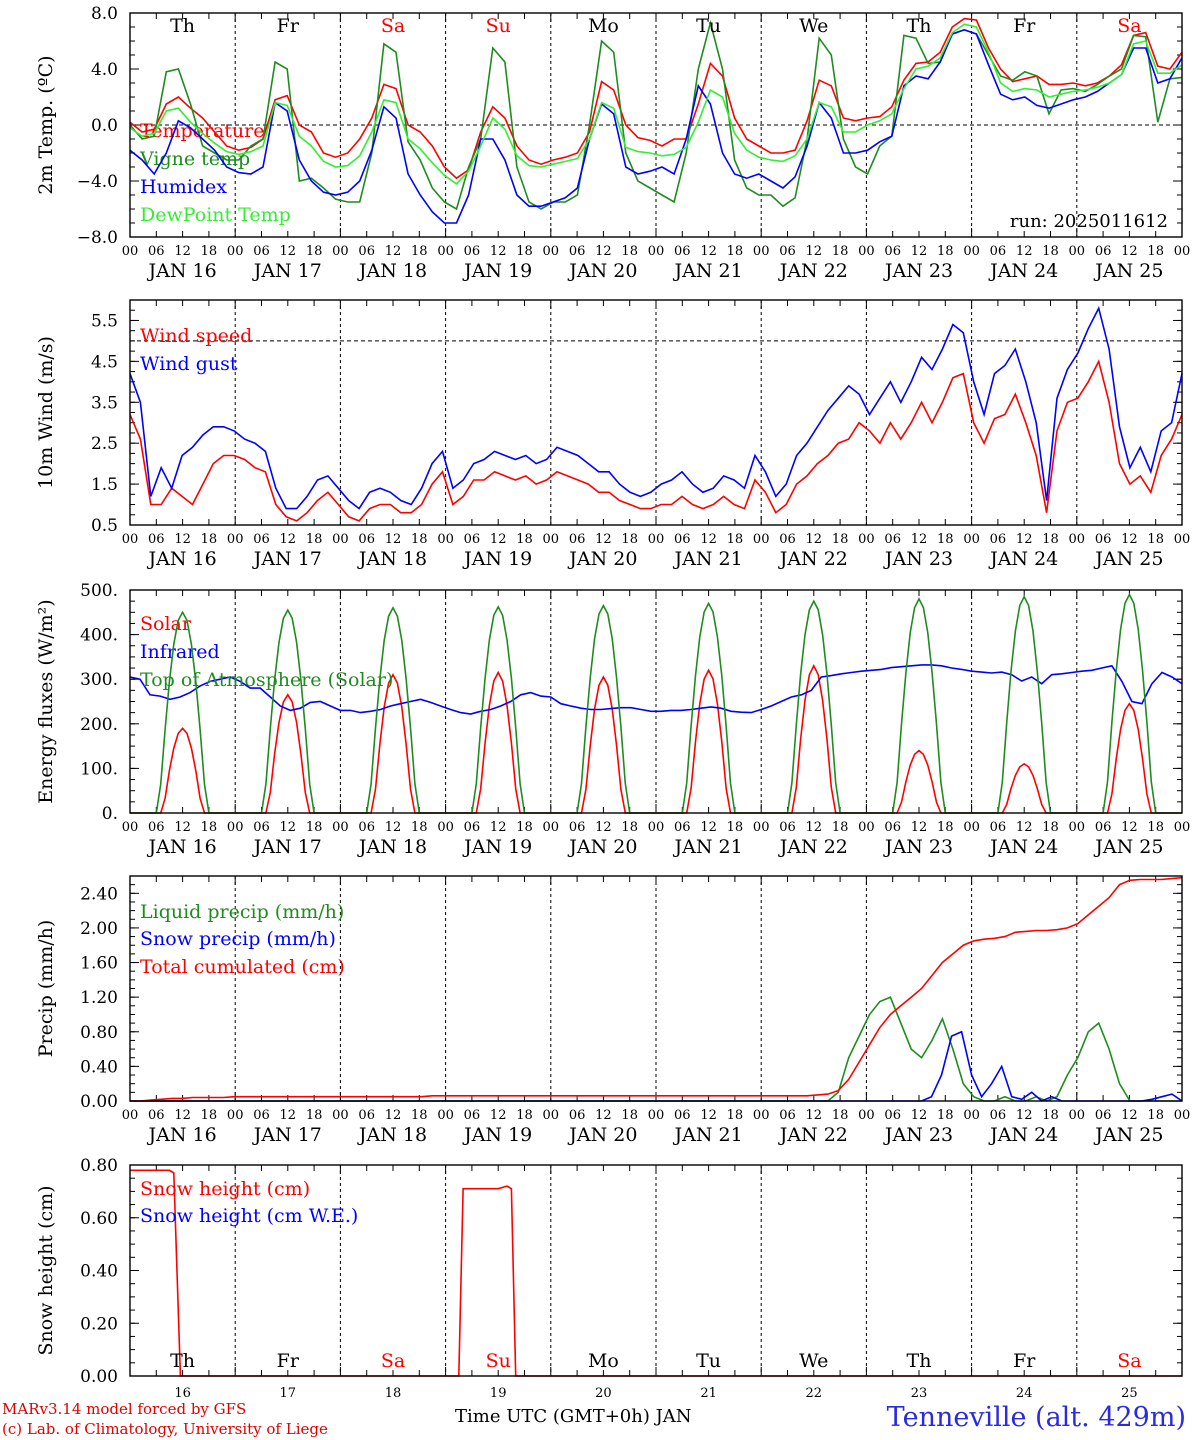 This screenshot has width=1194, height=1440. Describe the element at coordinates (1023, 271) in the screenshot. I see `date-label: JAN 24` at that location.